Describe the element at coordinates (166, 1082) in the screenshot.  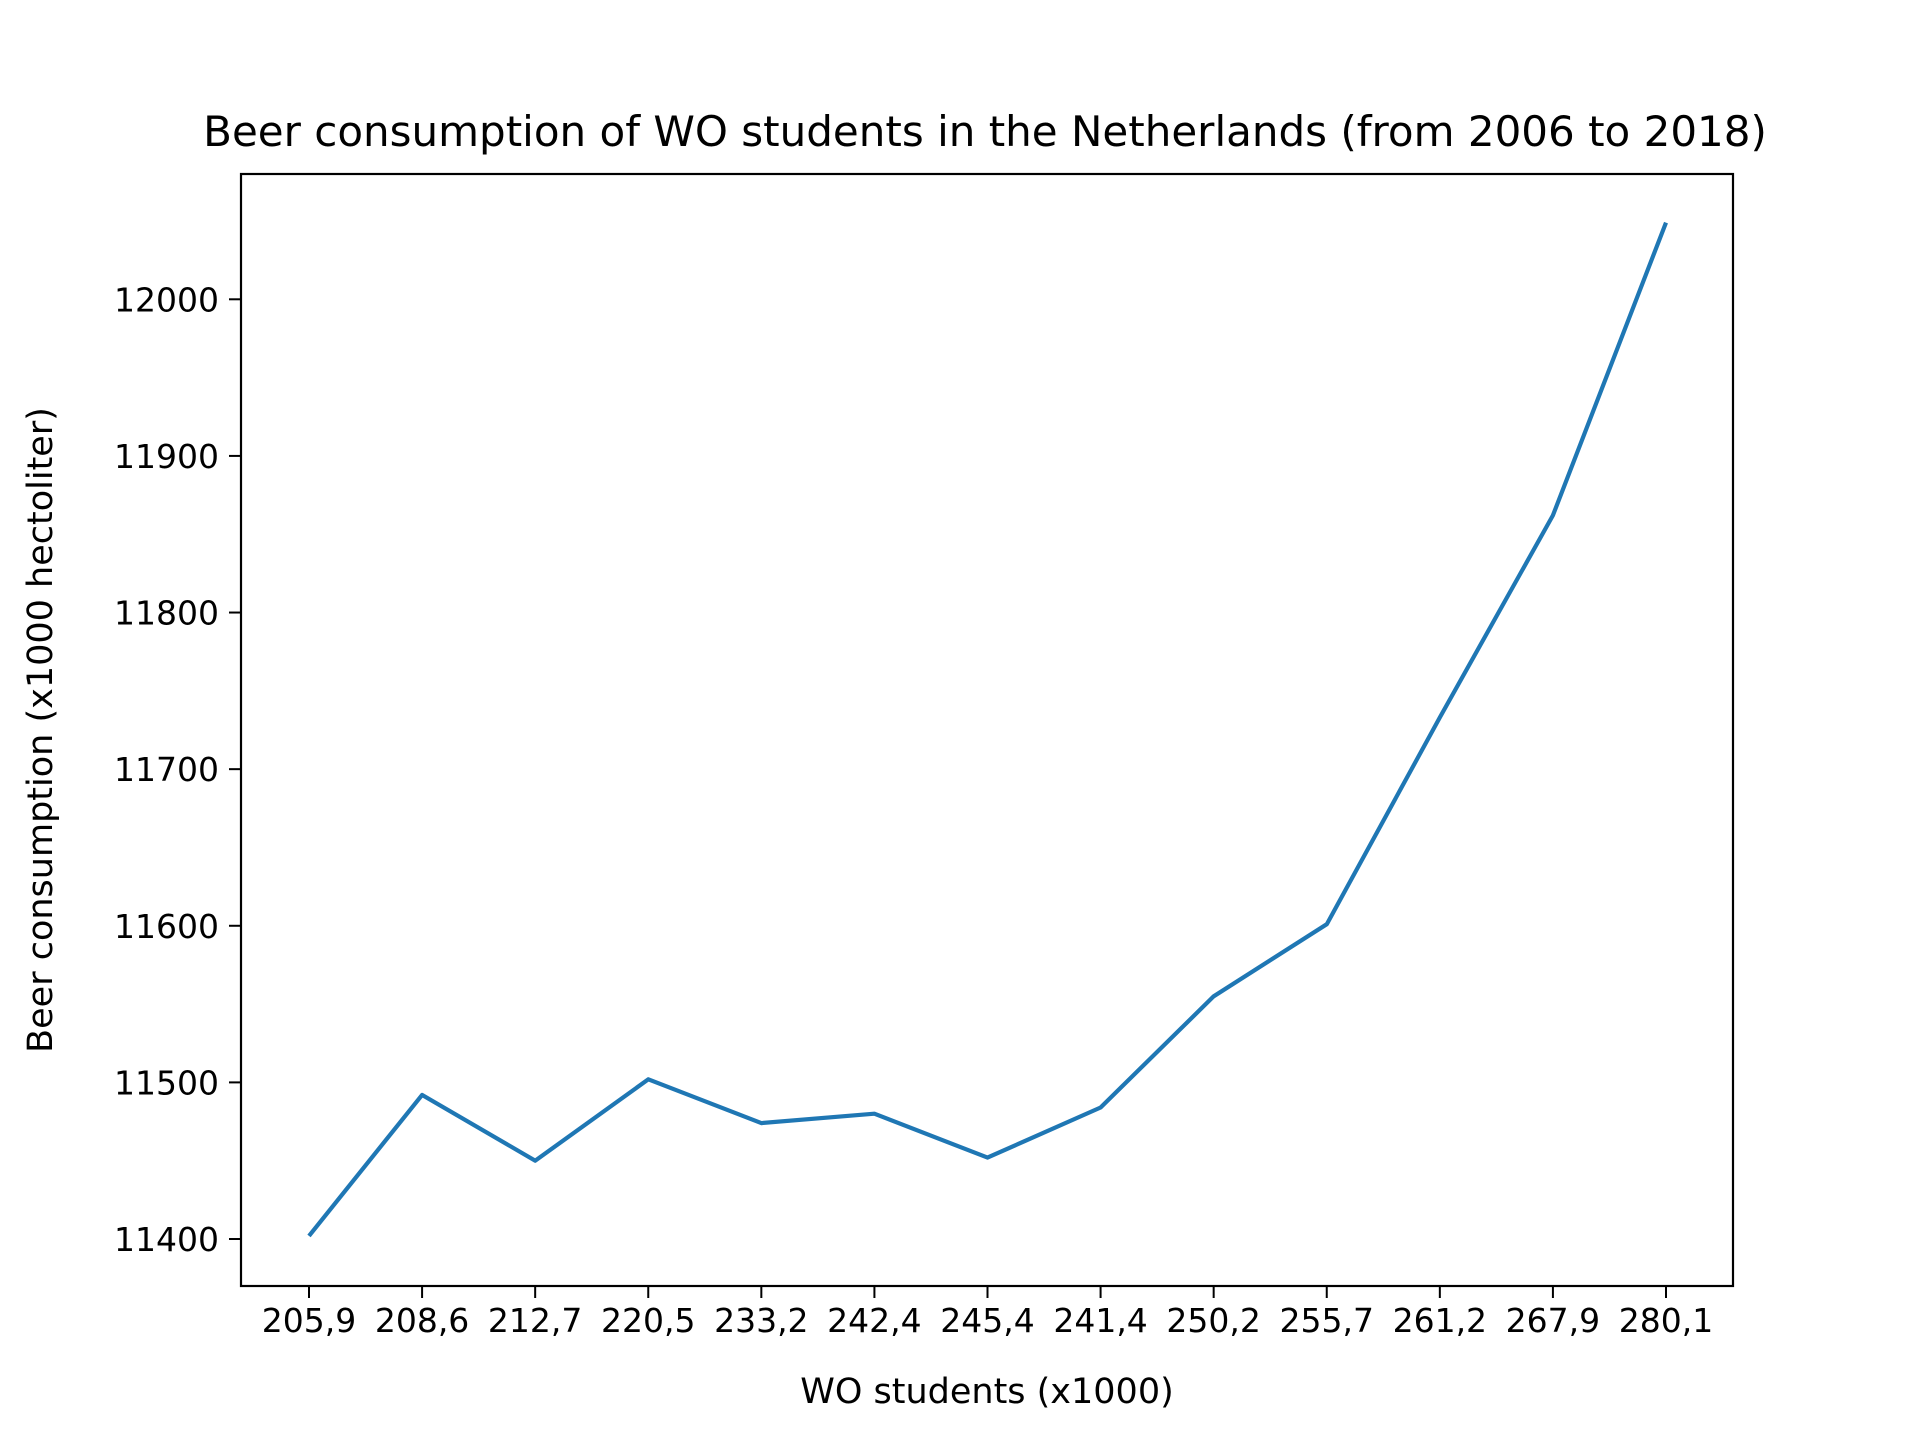
I see `y-tick-label: 11500` at that location.